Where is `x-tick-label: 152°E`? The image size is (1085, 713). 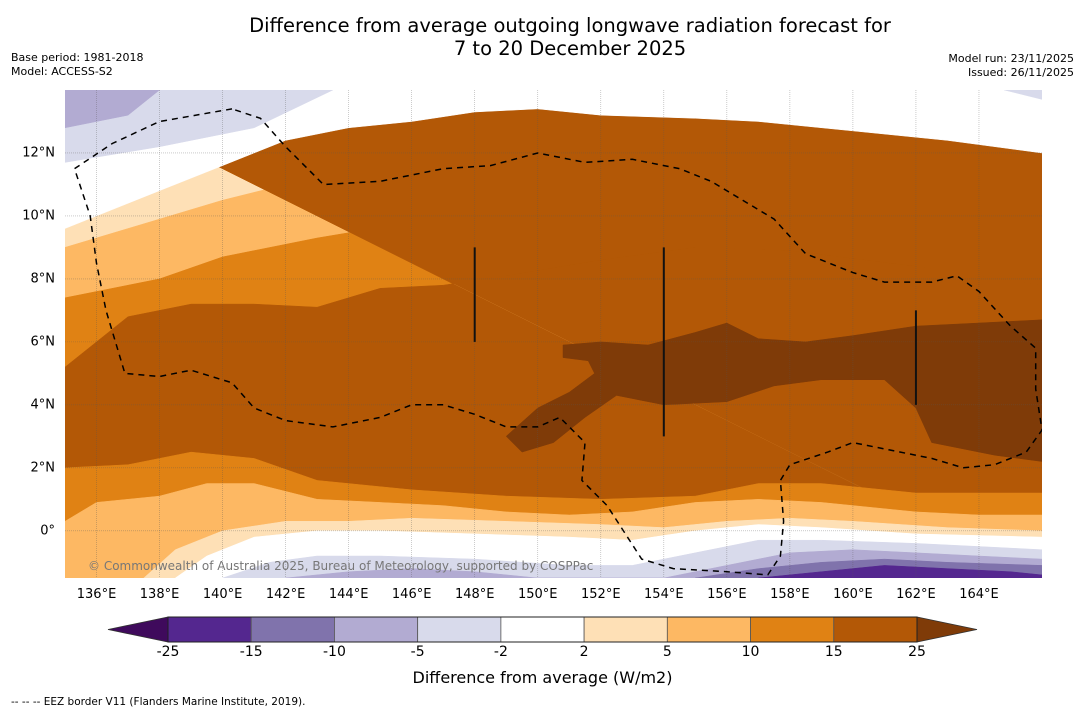 x-tick-label: 152°E is located at coordinates (601, 594).